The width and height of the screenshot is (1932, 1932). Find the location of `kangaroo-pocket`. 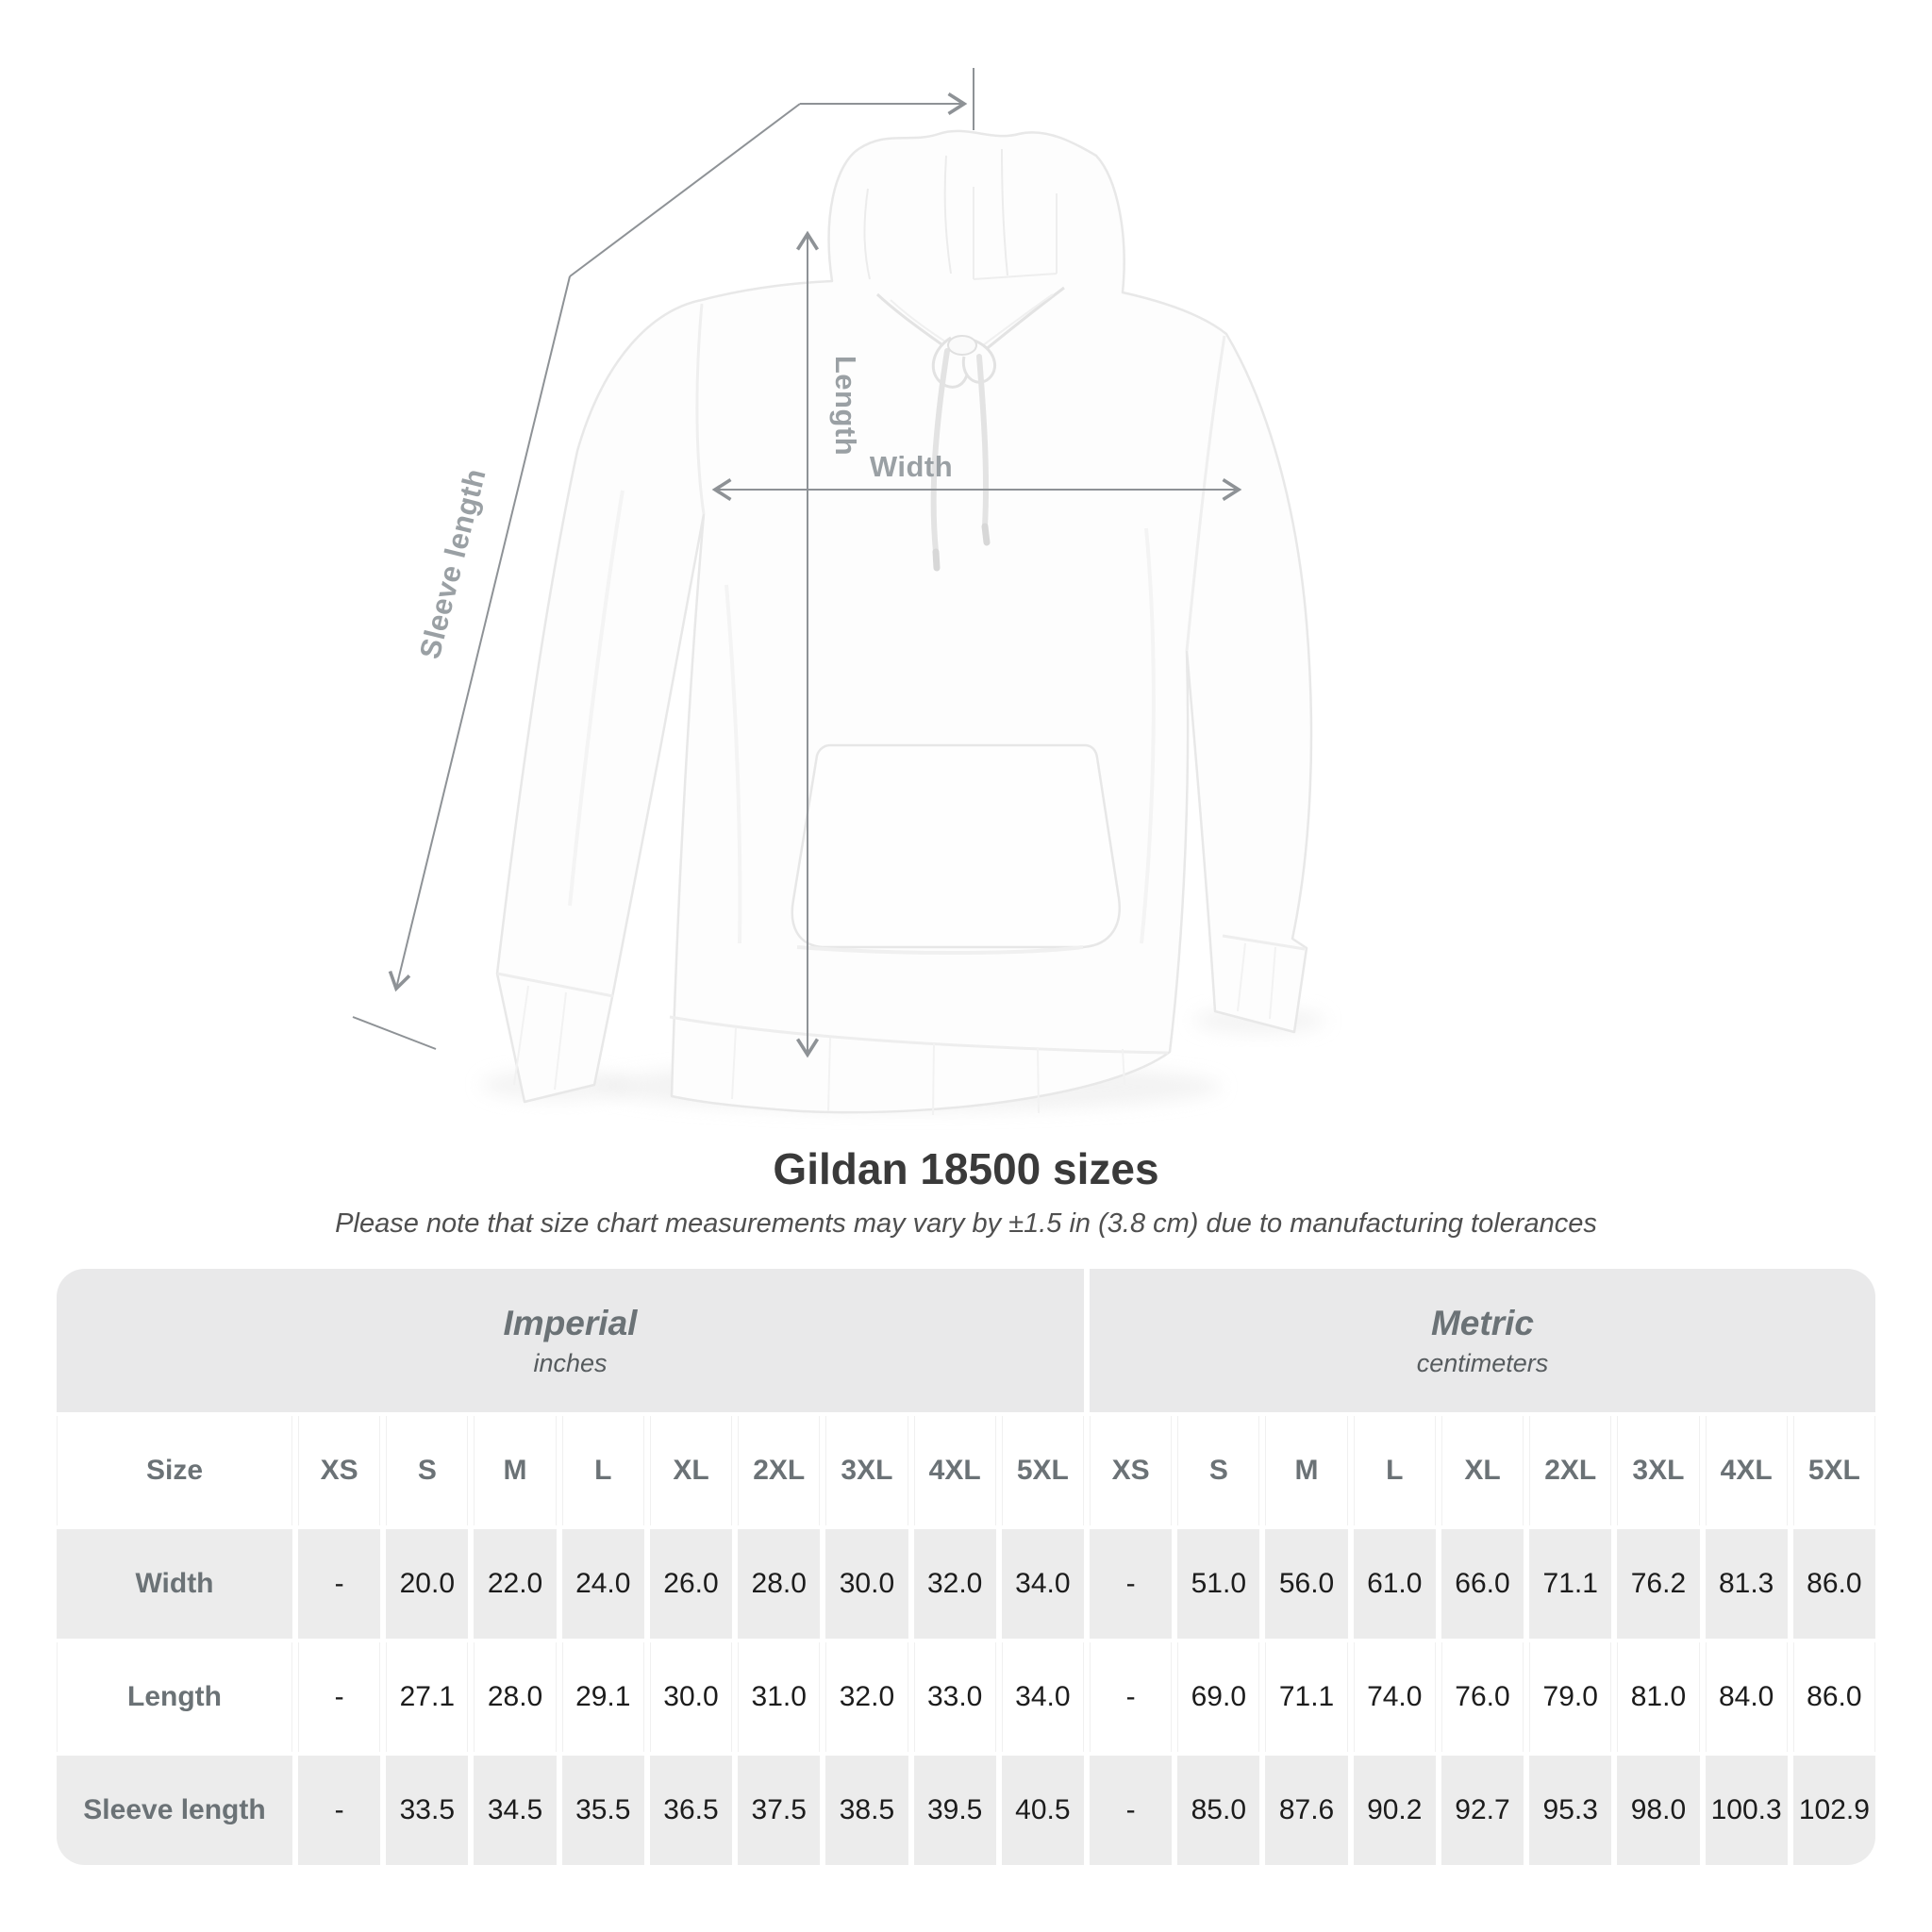

kangaroo-pocket is located at coordinates (956, 846).